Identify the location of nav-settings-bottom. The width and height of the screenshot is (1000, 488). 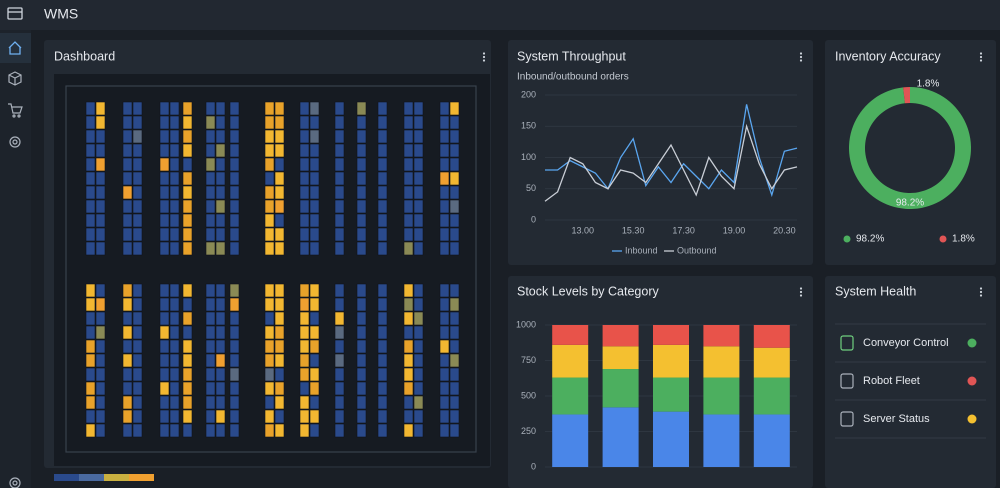
(15, 482).